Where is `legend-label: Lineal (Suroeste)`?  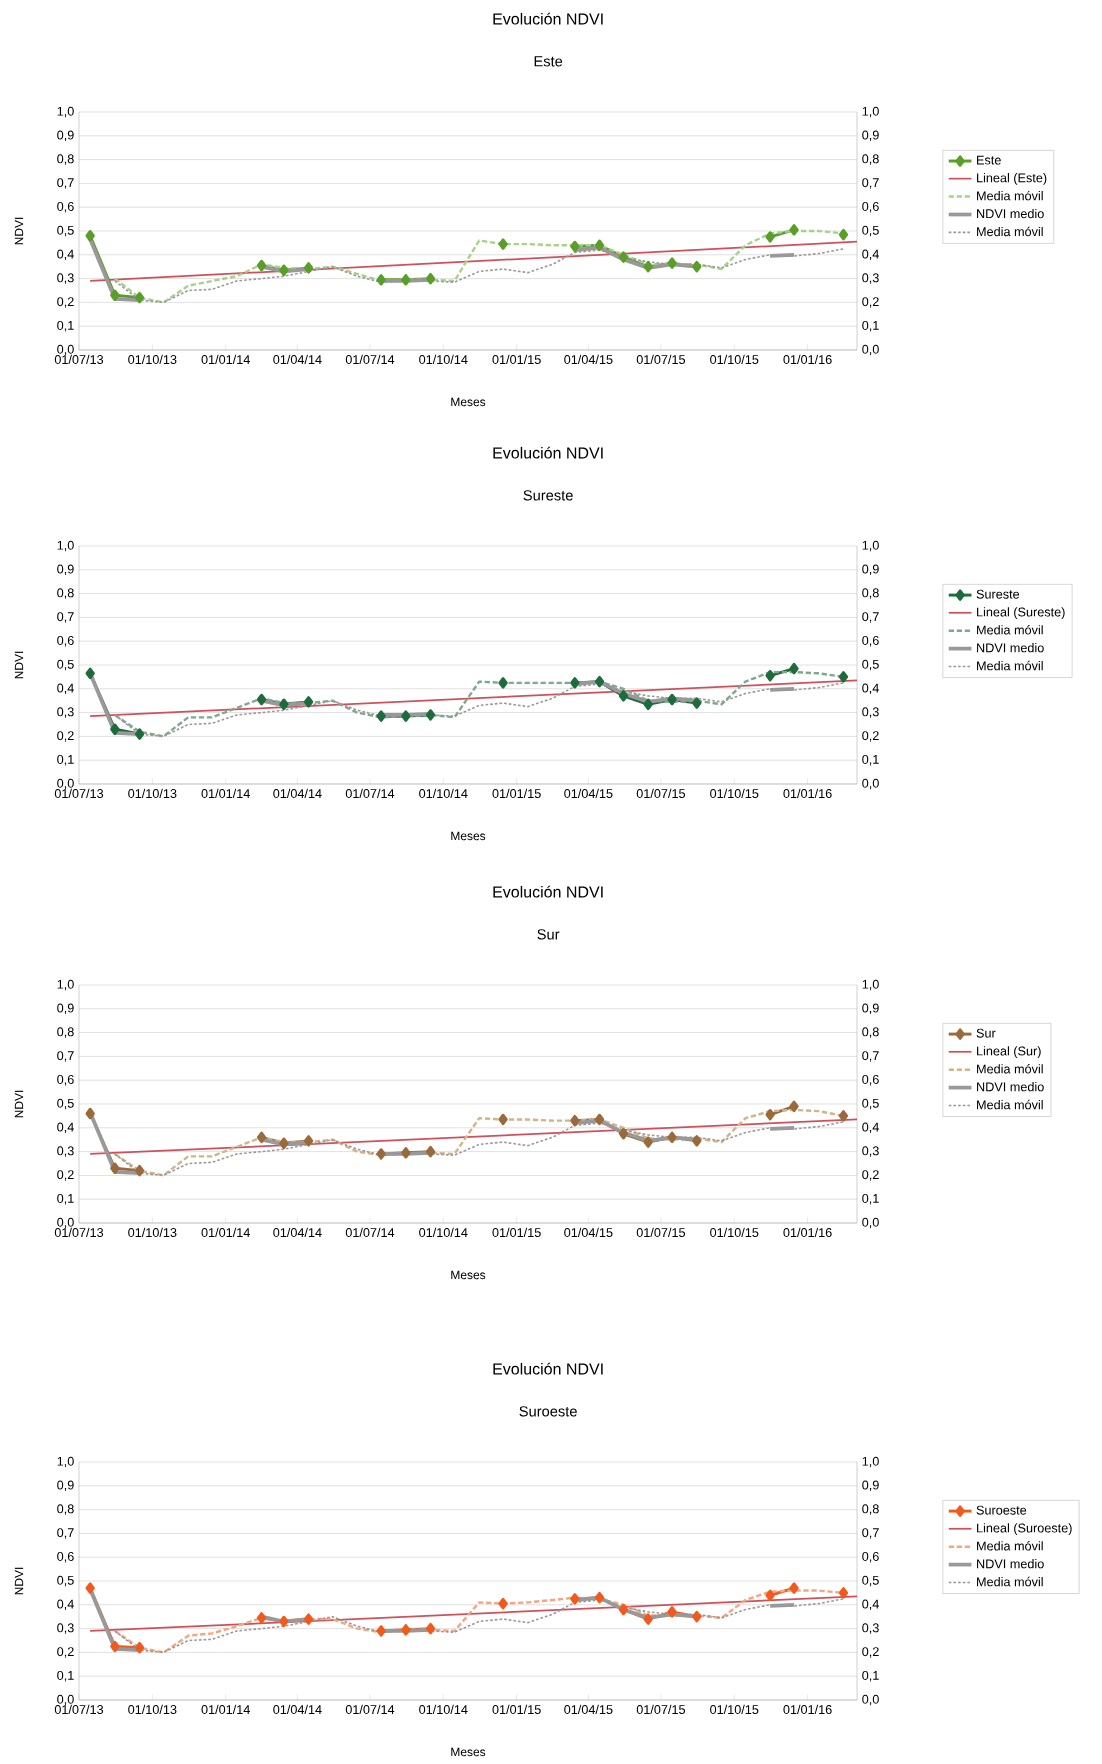
legend-label: Lineal (Suroeste) is located at coordinates (1024, 1529).